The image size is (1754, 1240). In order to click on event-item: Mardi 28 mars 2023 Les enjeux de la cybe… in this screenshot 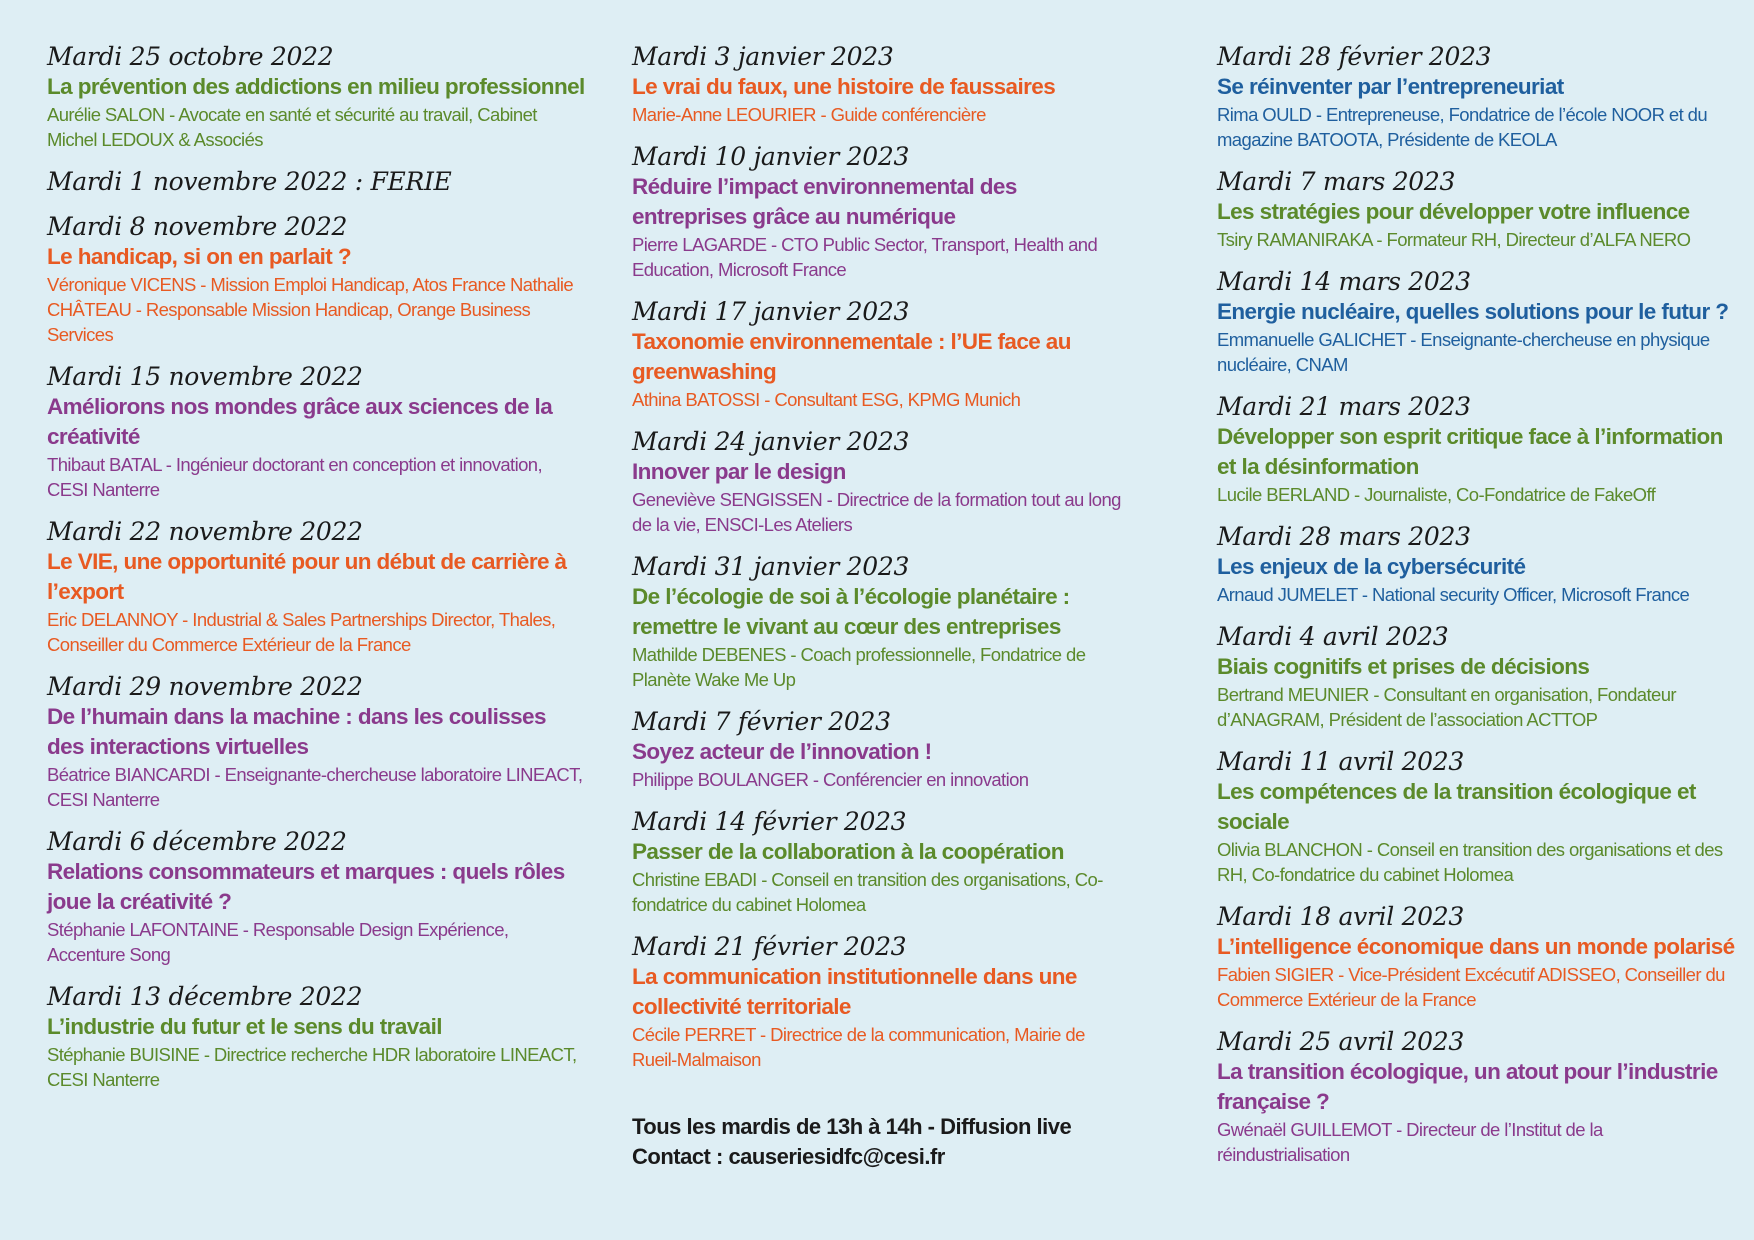, I will do `click(1477, 564)`.